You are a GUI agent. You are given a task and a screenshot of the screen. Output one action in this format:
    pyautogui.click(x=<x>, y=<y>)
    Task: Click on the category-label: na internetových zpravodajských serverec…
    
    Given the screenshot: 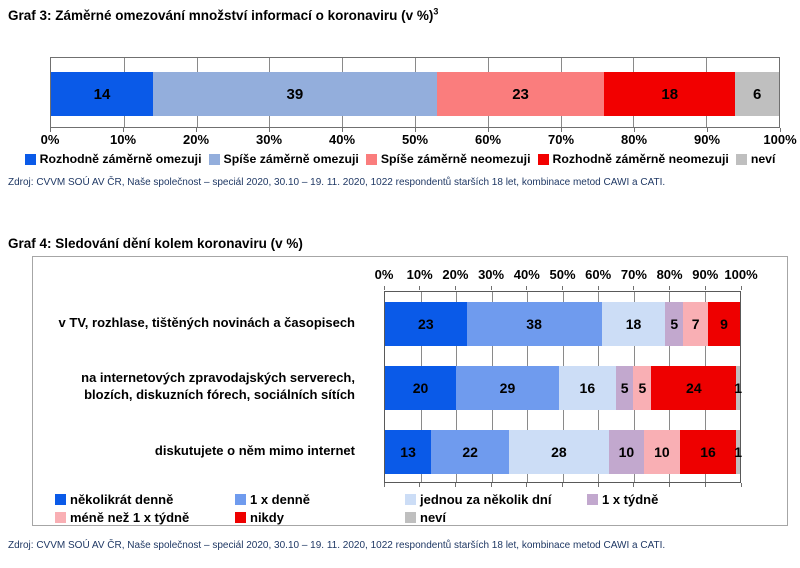 What is the action you would take?
    pyautogui.click(x=202, y=387)
    